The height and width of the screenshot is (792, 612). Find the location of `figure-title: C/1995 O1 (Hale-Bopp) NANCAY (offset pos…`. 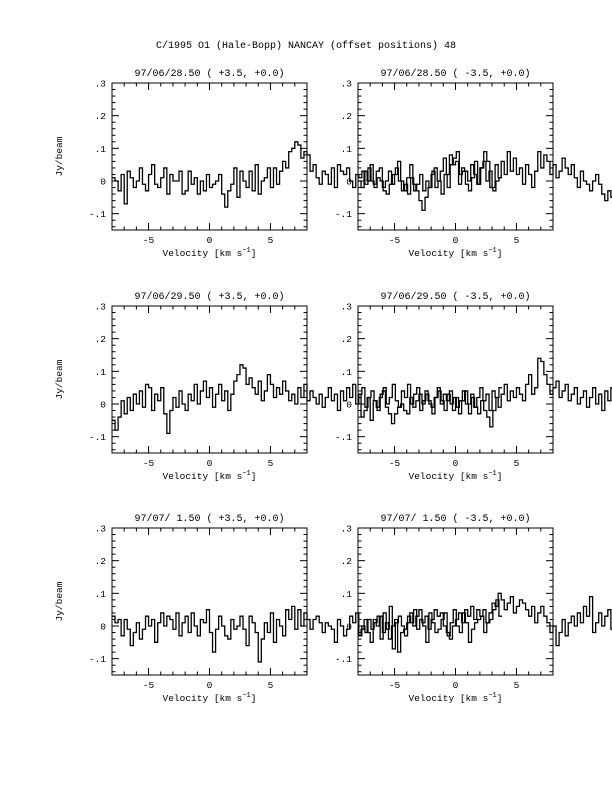

figure-title: C/1995 O1 (Hale-Bopp) NANCAY (offset pos… is located at coordinates (306, 46).